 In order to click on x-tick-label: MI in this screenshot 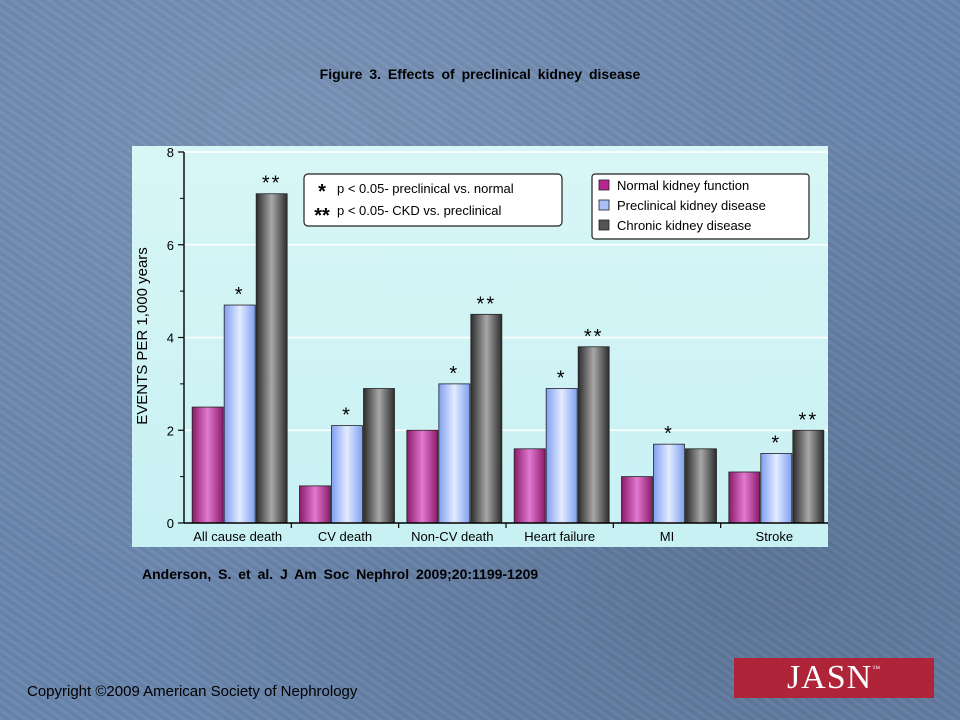, I will do `click(667, 536)`.